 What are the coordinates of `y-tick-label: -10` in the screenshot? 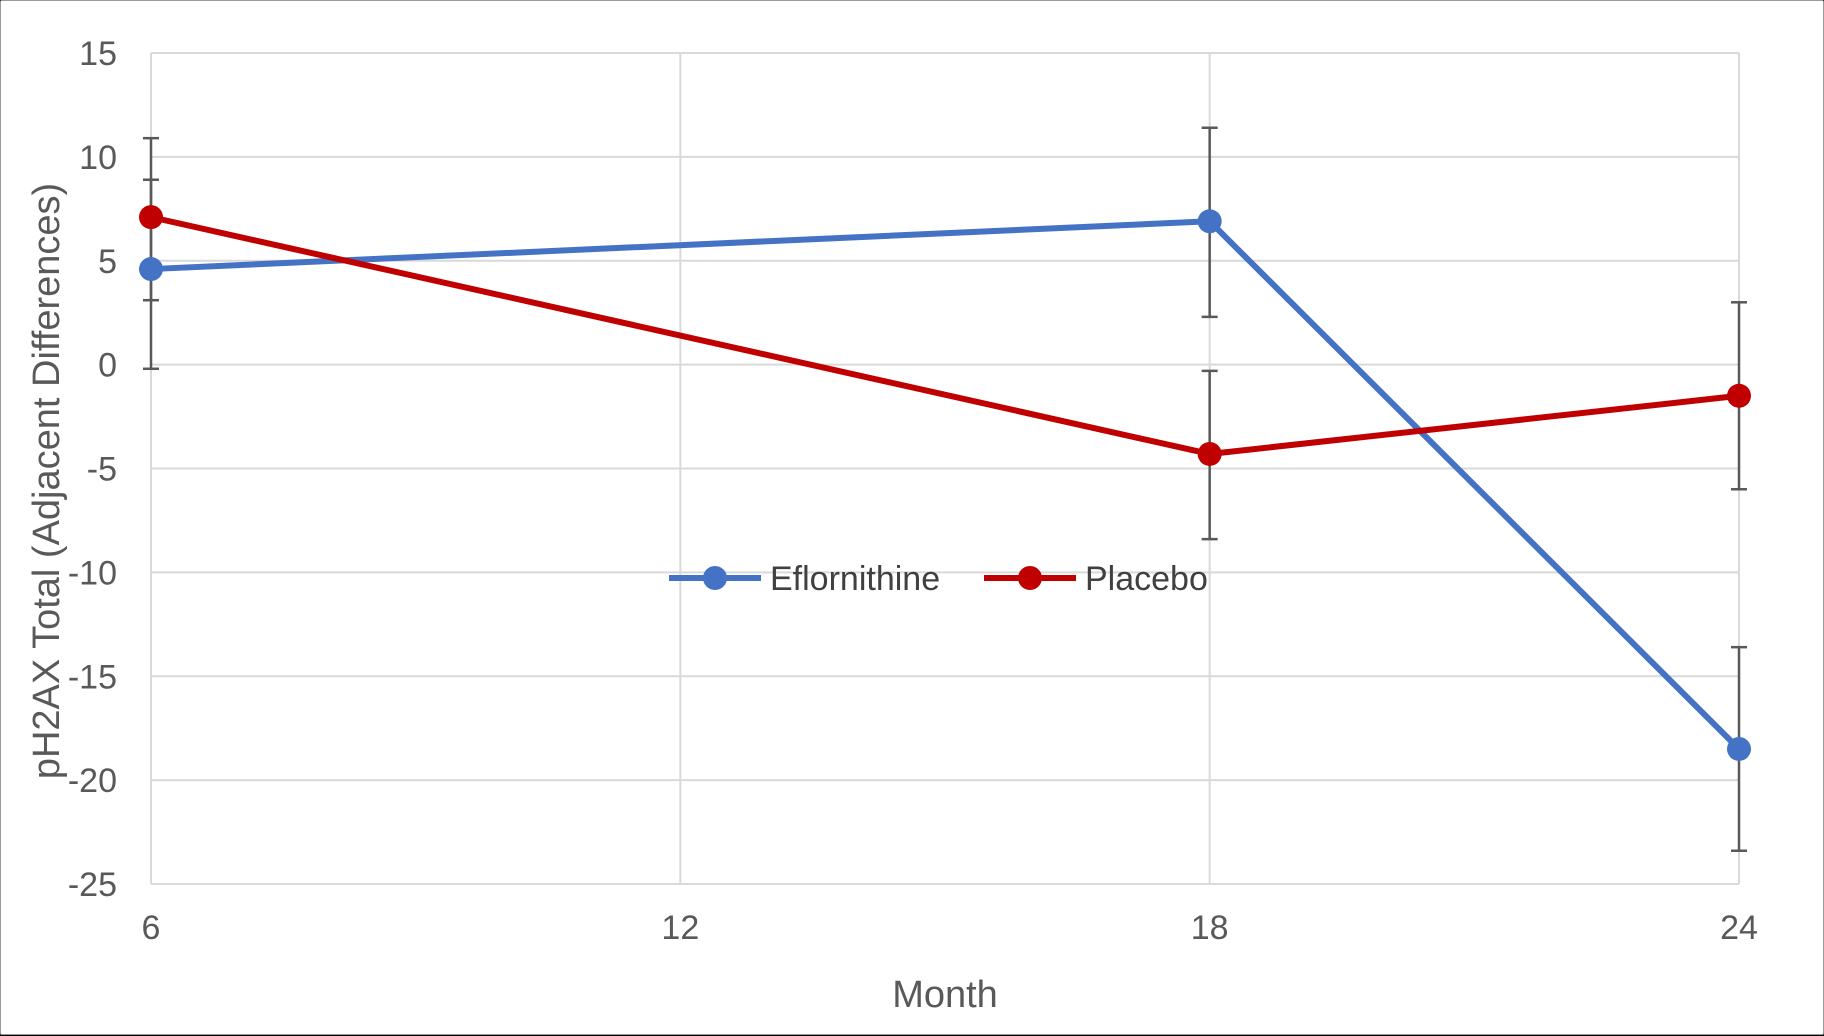 It's located at (92, 573).